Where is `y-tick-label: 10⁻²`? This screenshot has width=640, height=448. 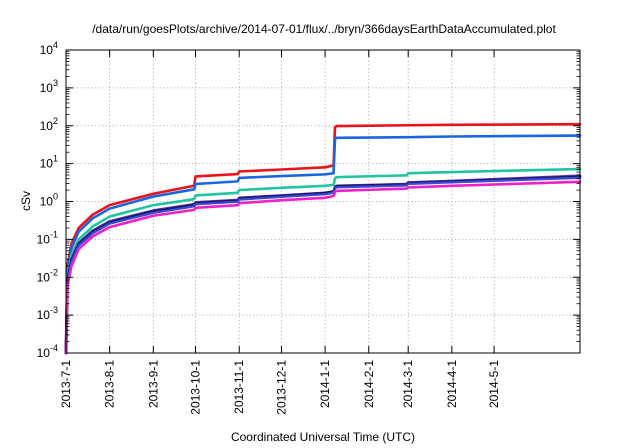 y-tick-label: 10⁻² is located at coordinates (47, 275).